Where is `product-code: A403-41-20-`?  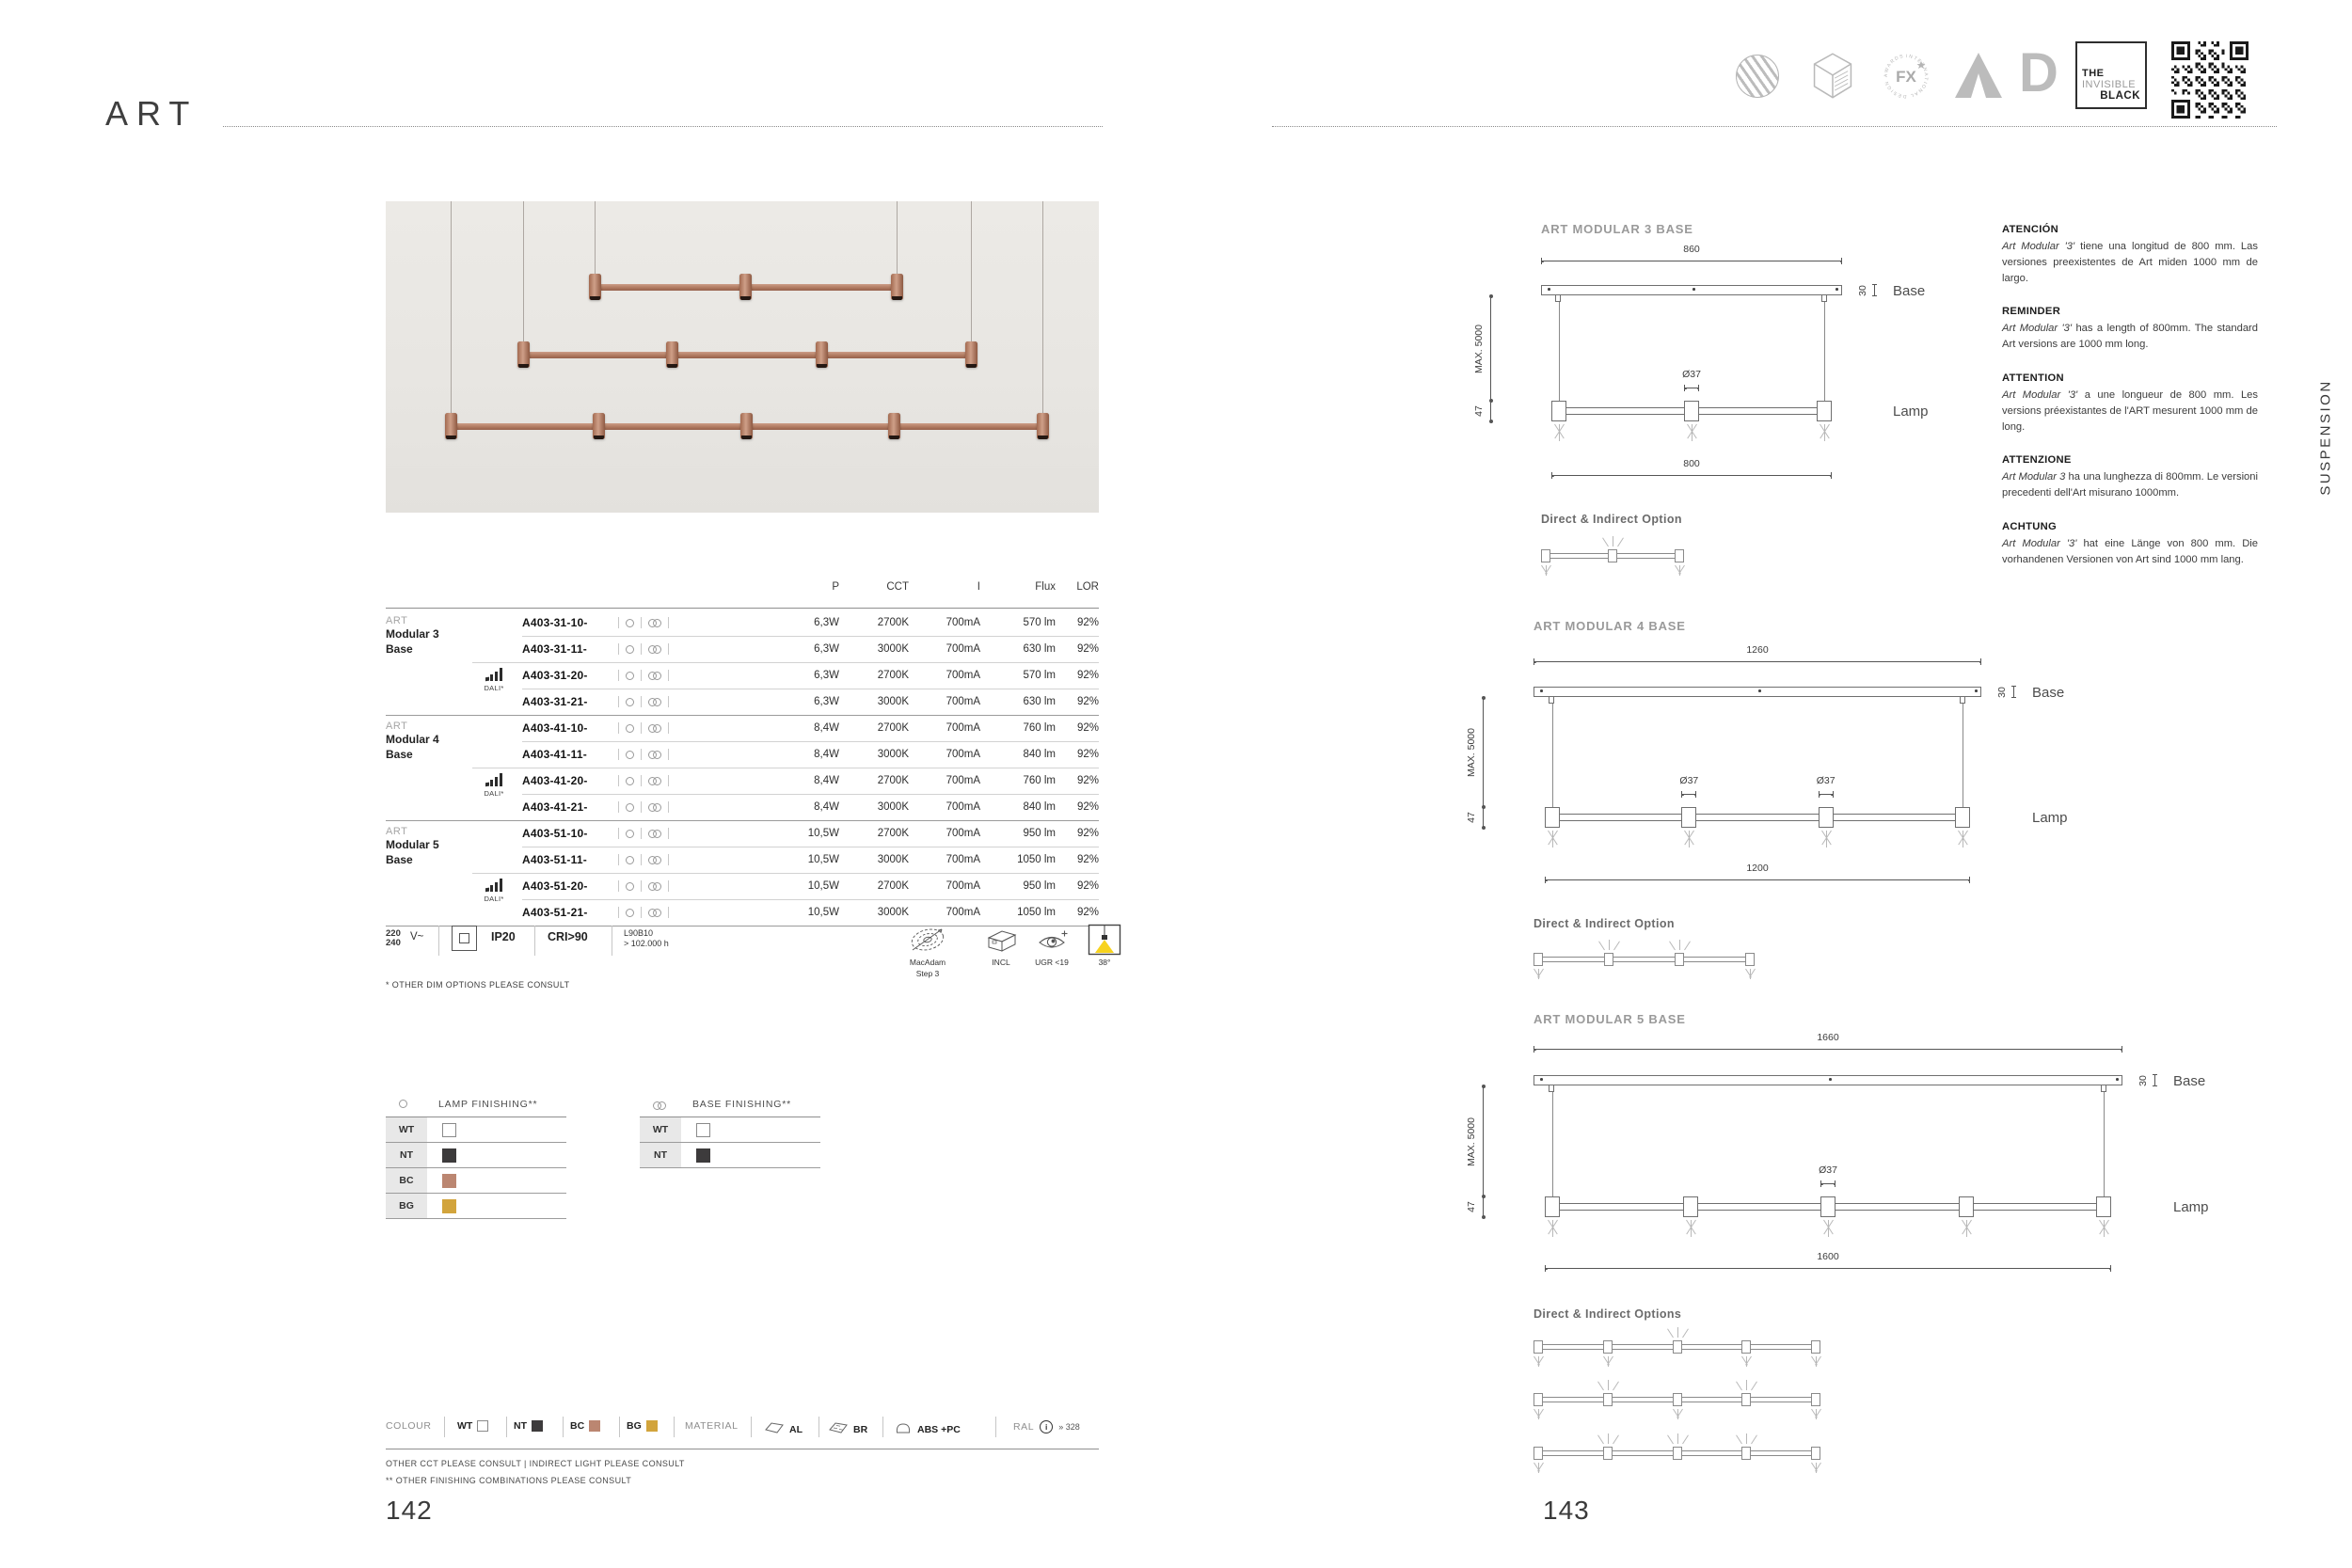
product-code: A403-41-20- is located at coordinates (555, 780).